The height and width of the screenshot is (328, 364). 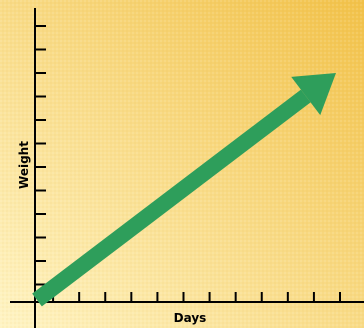 I want to click on y-axis-title: Weight, so click(x=24, y=165).